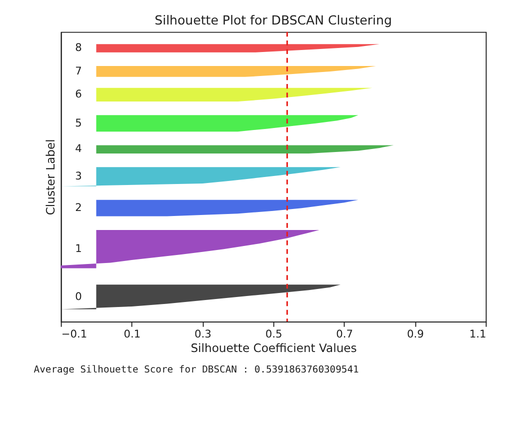 This screenshot has width=506, height=423. What do you see at coordinates (197, 370) in the screenshot?
I see `text: Average Silhouette Score for DBSCAN : 0.5391863760309541` at bounding box center [197, 370].